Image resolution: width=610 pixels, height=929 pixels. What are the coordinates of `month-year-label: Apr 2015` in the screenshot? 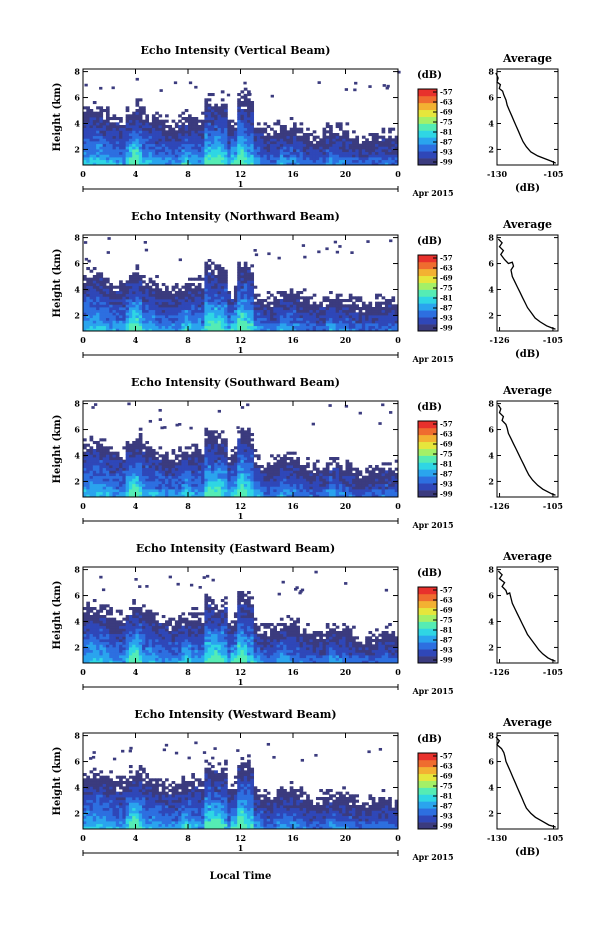 It's located at (432, 525).